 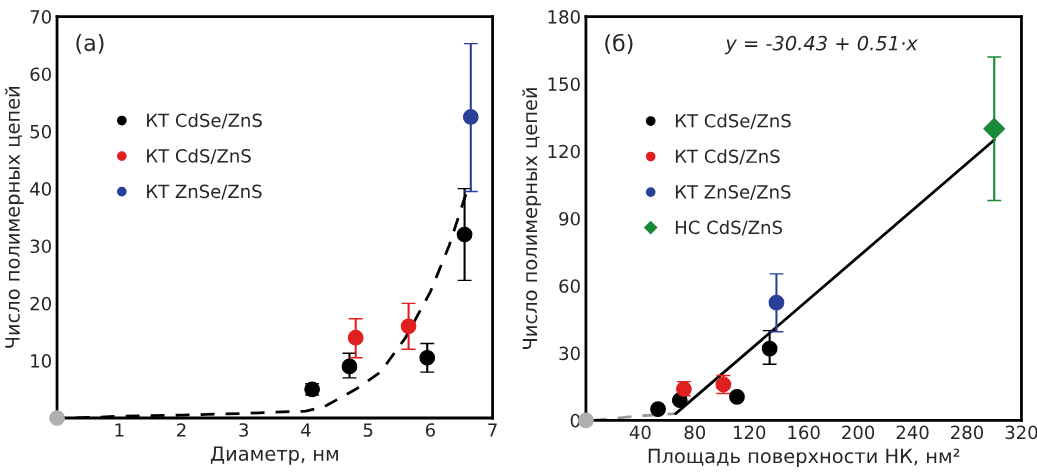 What do you see at coordinates (804, 458) in the screenshot?
I see `x-axis-title: Площадь поверхности НК, нм²` at bounding box center [804, 458].